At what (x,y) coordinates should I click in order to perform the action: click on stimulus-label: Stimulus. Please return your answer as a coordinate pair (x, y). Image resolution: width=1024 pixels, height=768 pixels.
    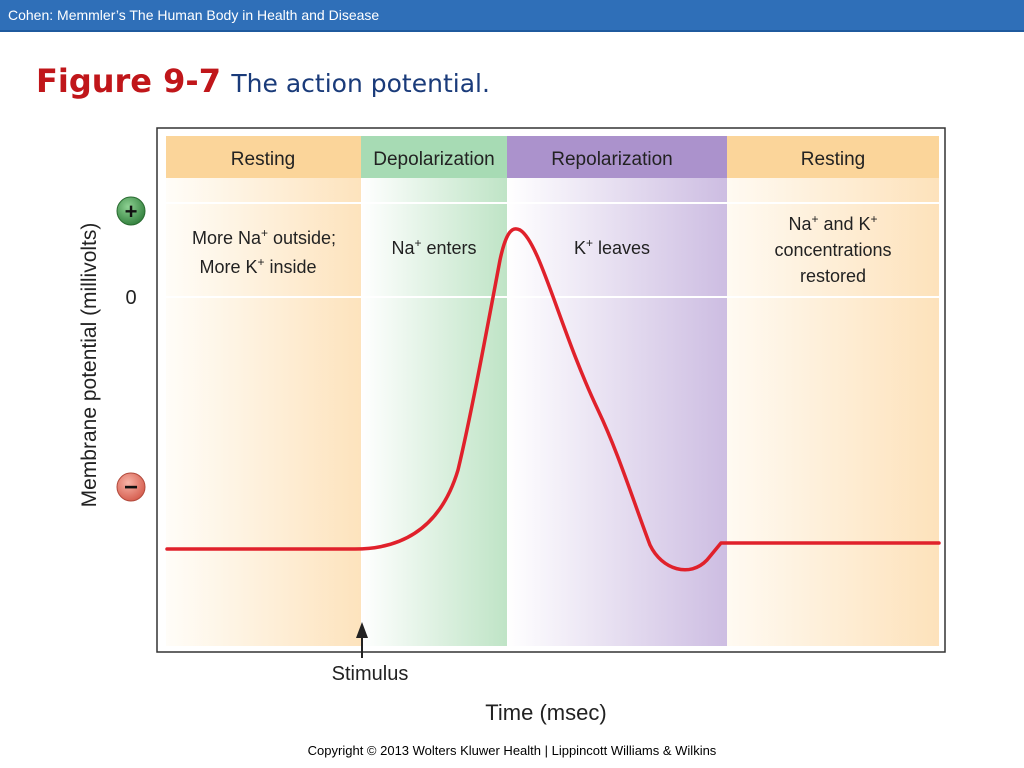
    Looking at the image, I should click on (370, 674).